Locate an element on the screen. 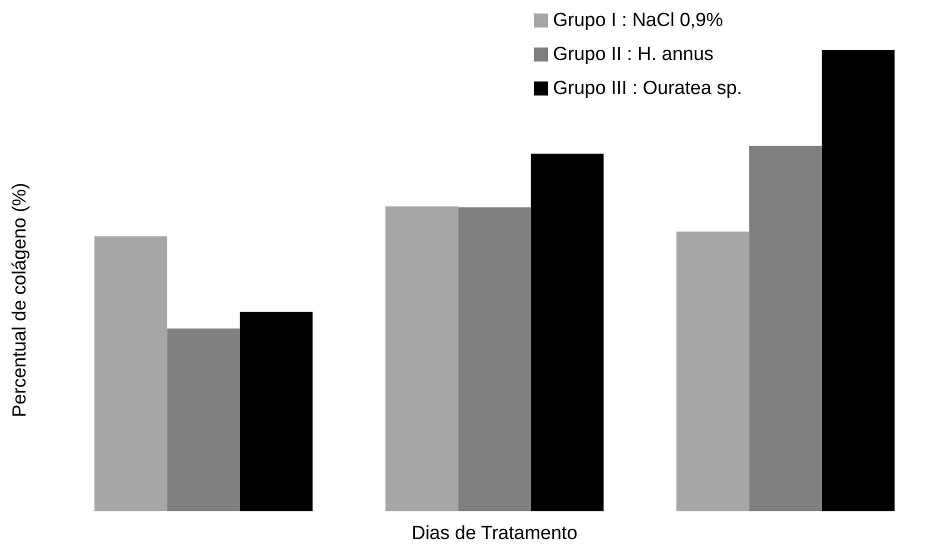  legend-label: Grupo III : Ouratea sp. is located at coordinates (647, 88).